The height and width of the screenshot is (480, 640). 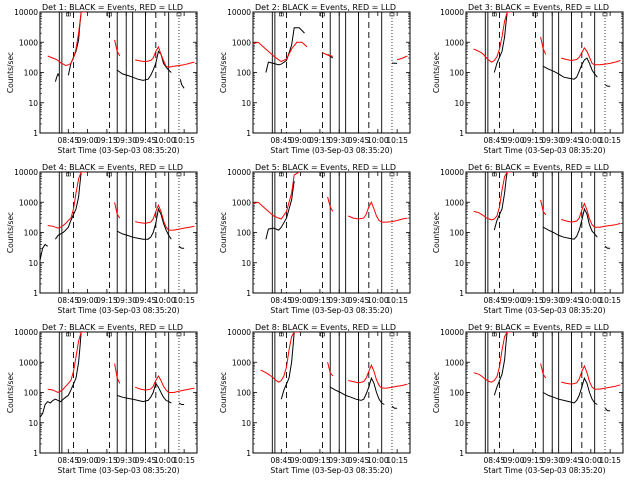 I want to click on panel-title: Det 2: BLACK = Events, RED = LLD, so click(x=325, y=7).